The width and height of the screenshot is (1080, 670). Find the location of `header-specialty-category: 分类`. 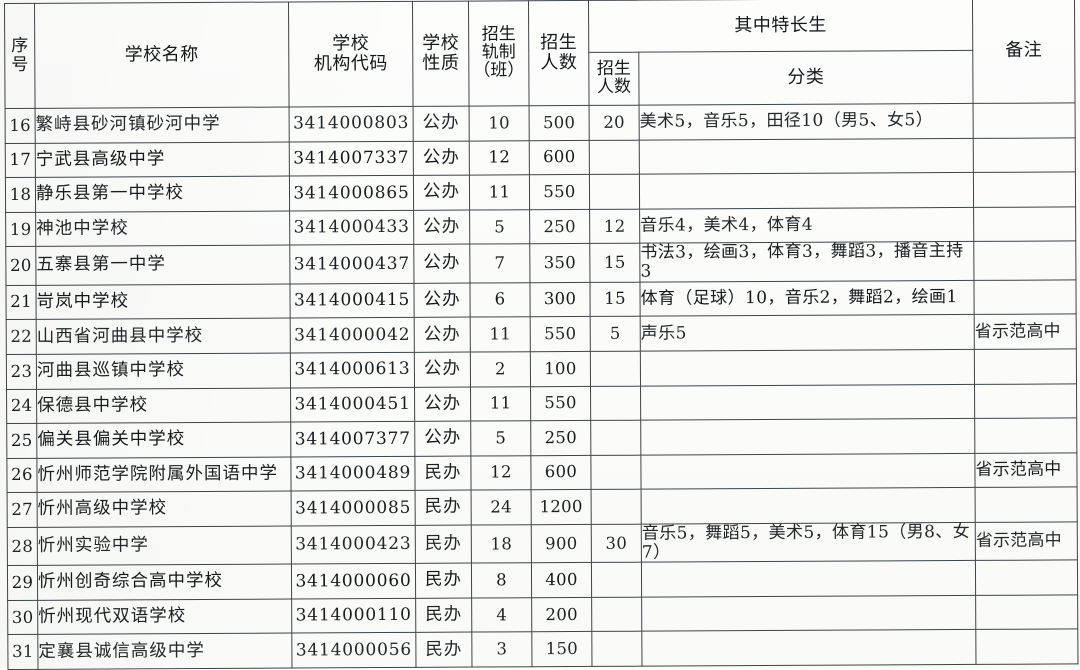

header-specialty-category: 分类 is located at coordinates (806, 78).